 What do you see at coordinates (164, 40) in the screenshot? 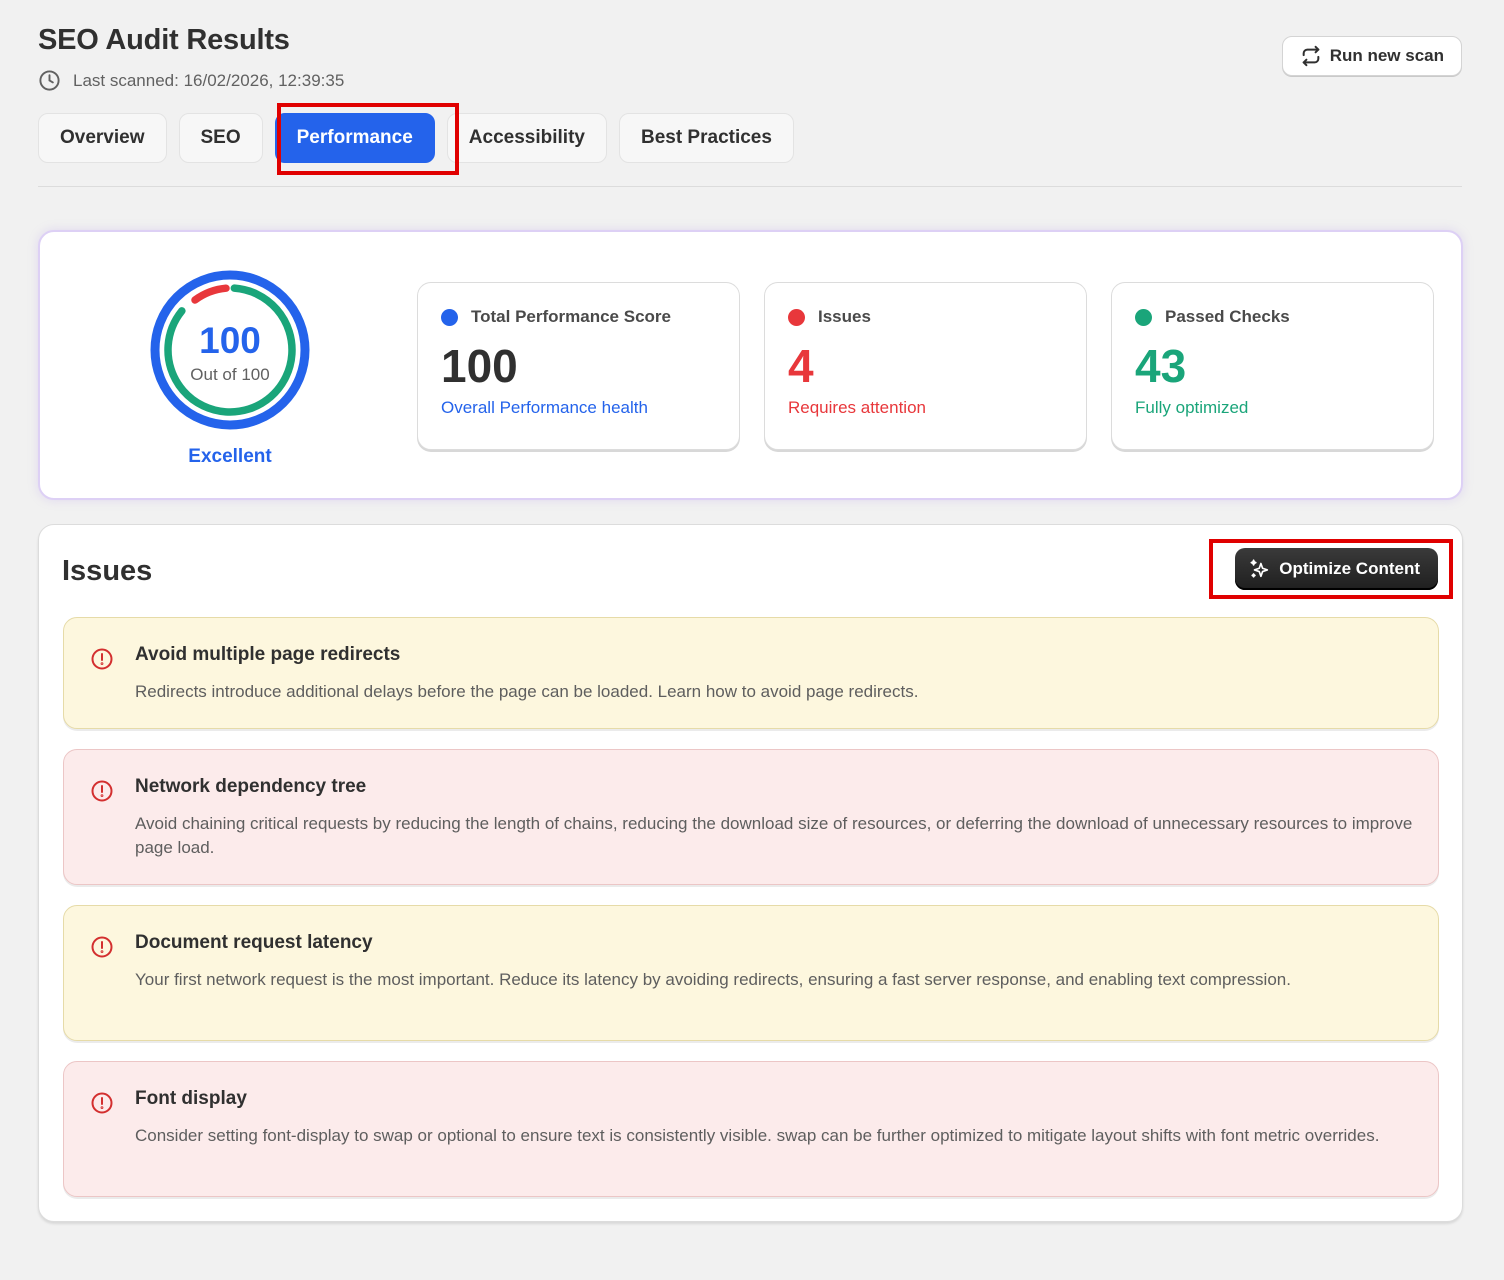
I see `page-title: SEO Audit Results` at bounding box center [164, 40].